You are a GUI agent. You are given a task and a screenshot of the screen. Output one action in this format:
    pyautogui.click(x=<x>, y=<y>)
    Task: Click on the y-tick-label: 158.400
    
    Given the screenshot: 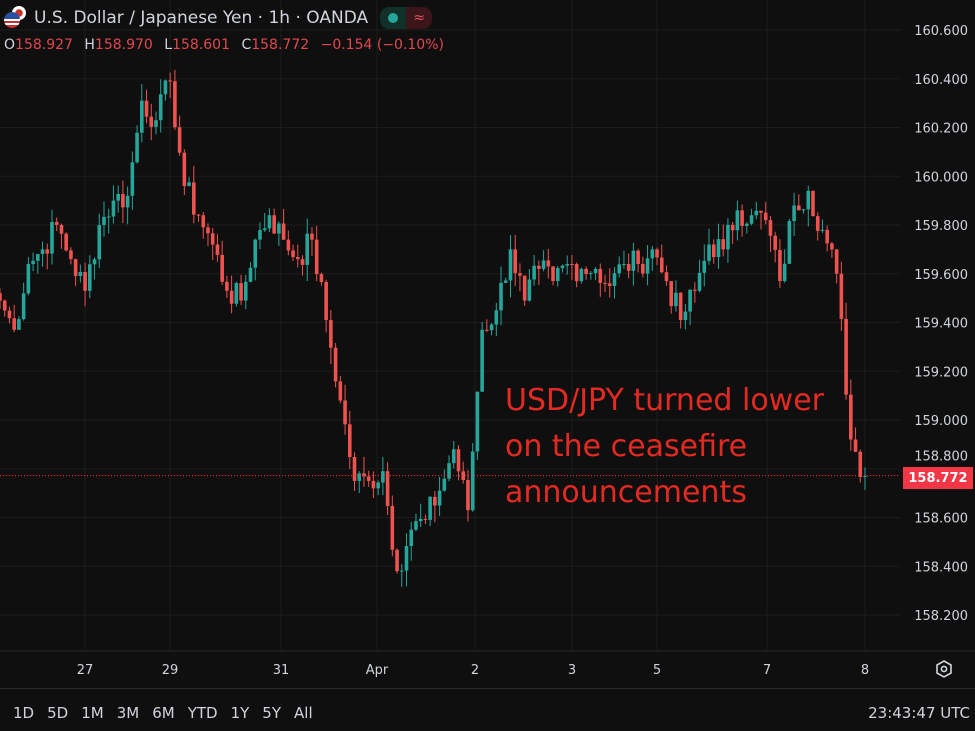 What is the action you would take?
    pyautogui.click(x=941, y=567)
    